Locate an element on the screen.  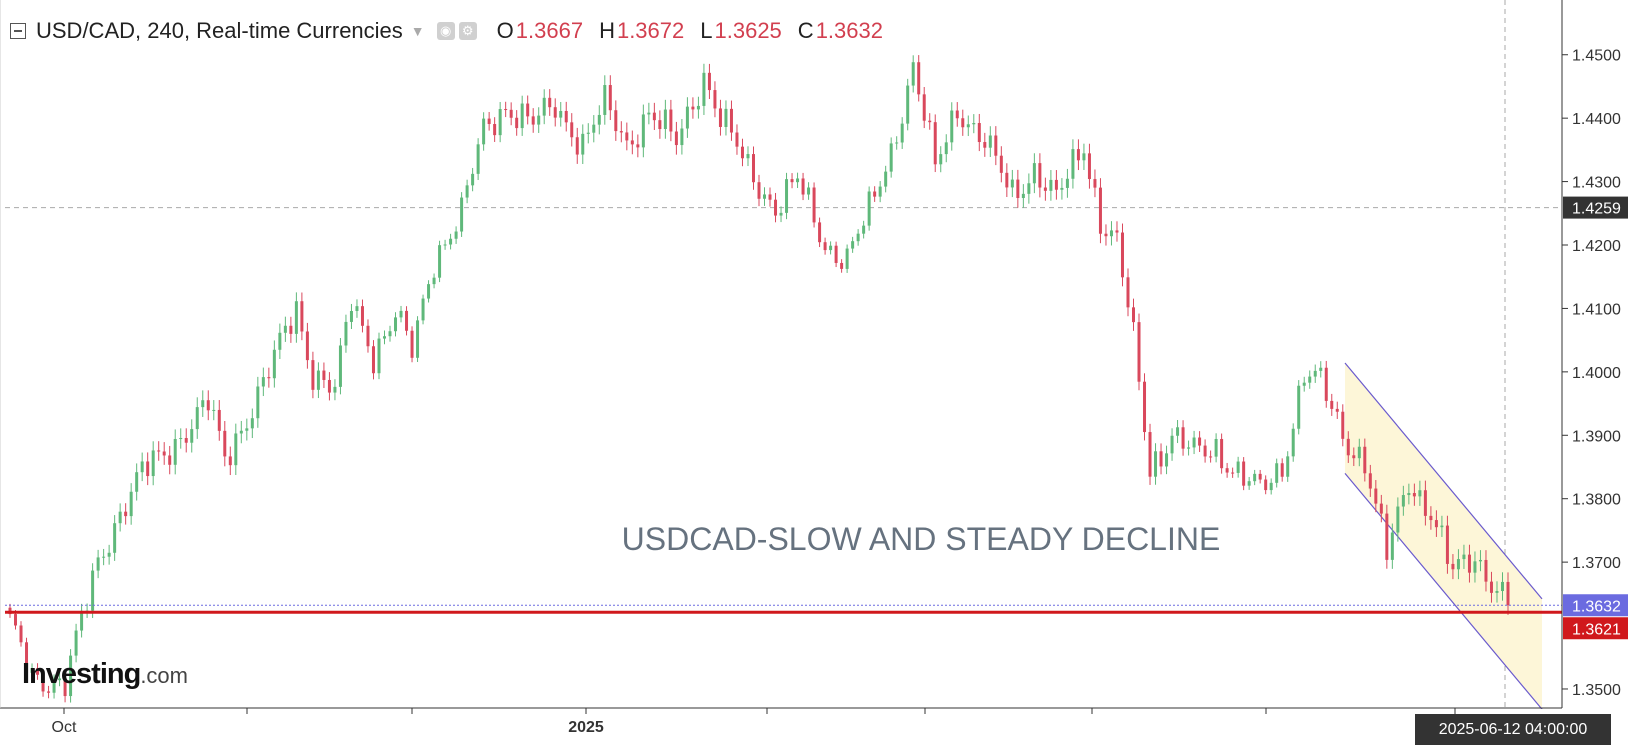
x-tick-label: 2025 is located at coordinates (586, 727).